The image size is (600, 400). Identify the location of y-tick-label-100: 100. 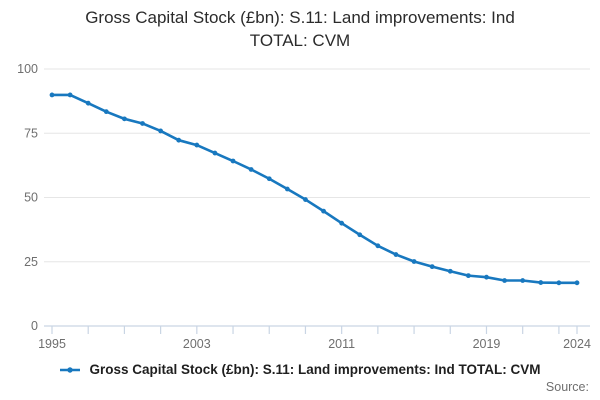
(27, 69).